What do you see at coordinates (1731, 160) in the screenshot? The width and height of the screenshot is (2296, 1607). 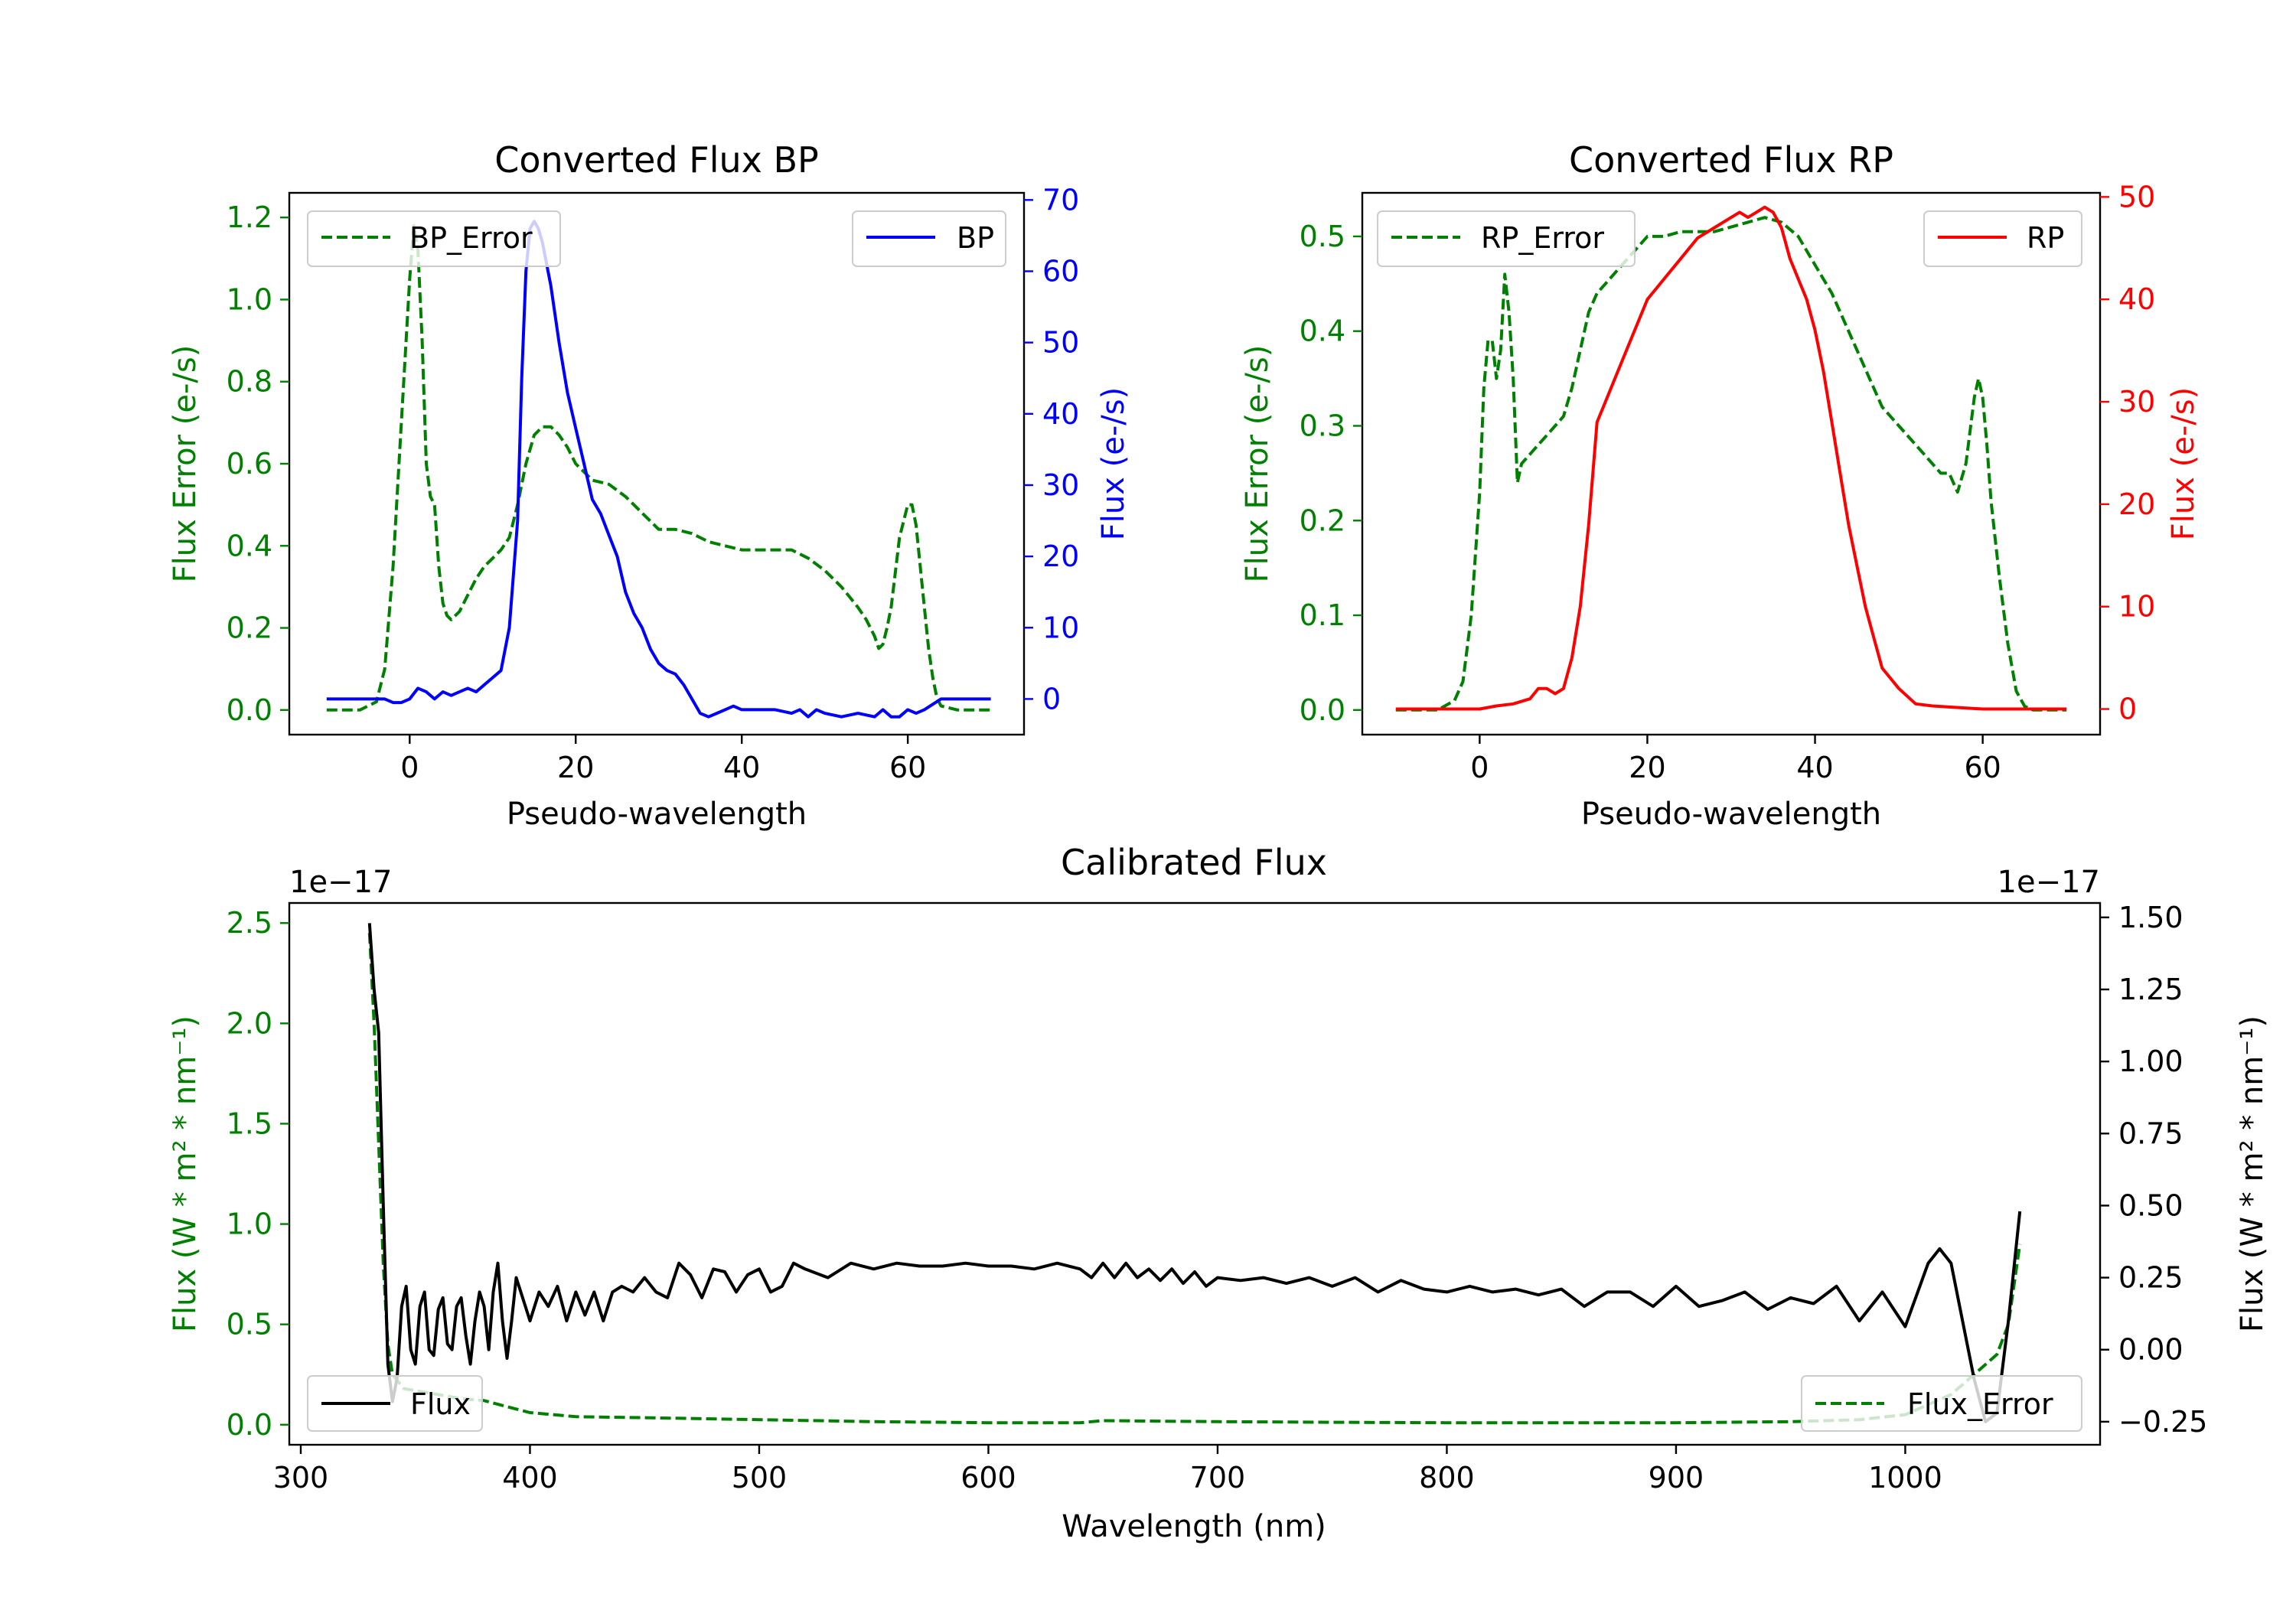 I see `chart-title: Converted Flux RP` at bounding box center [1731, 160].